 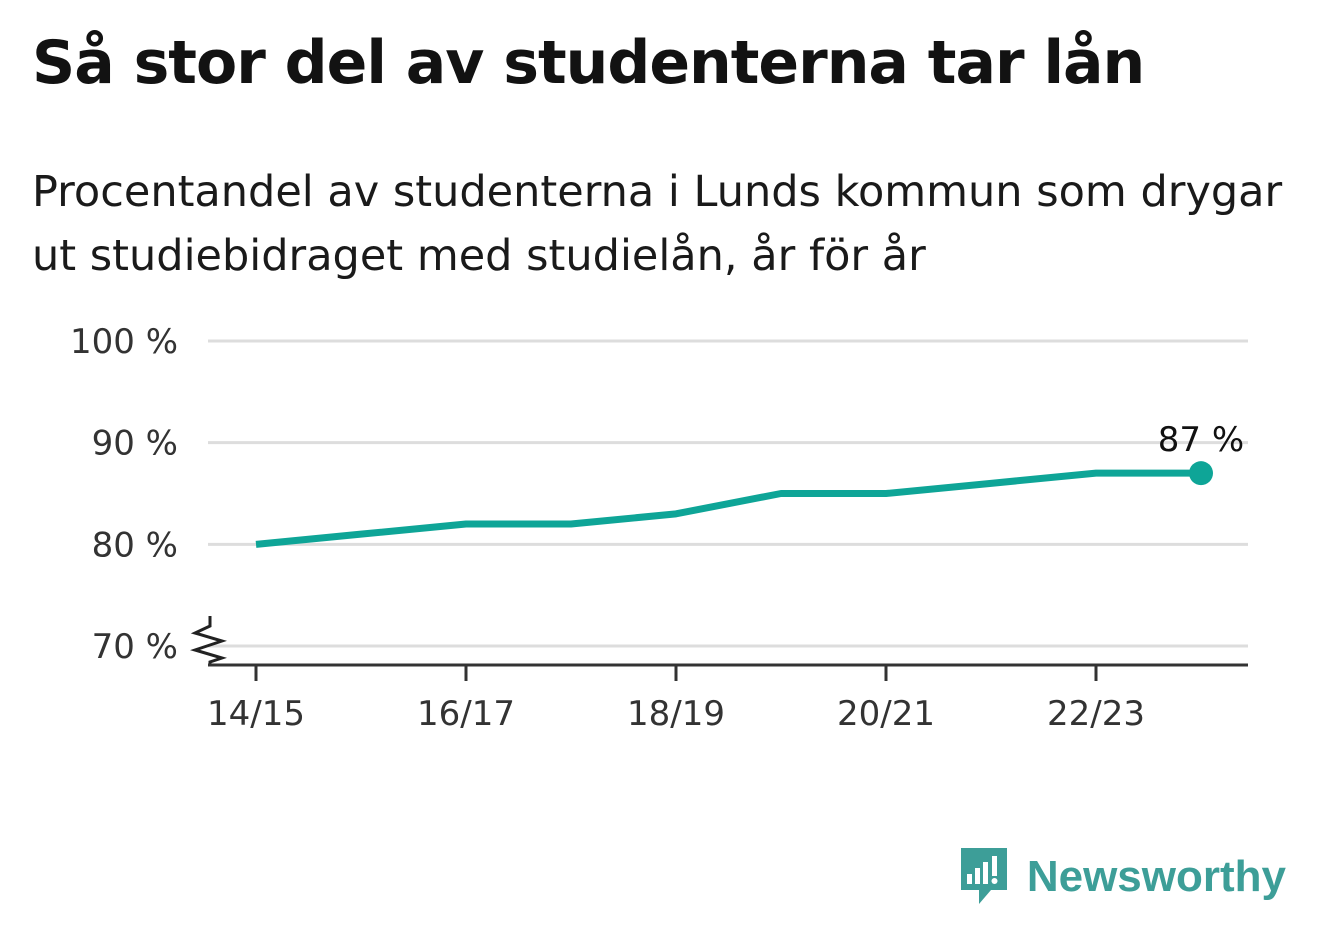 What do you see at coordinates (983, 876) in the screenshot?
I see `newsworthy-logo-icon` at bounding box center [983, 876].